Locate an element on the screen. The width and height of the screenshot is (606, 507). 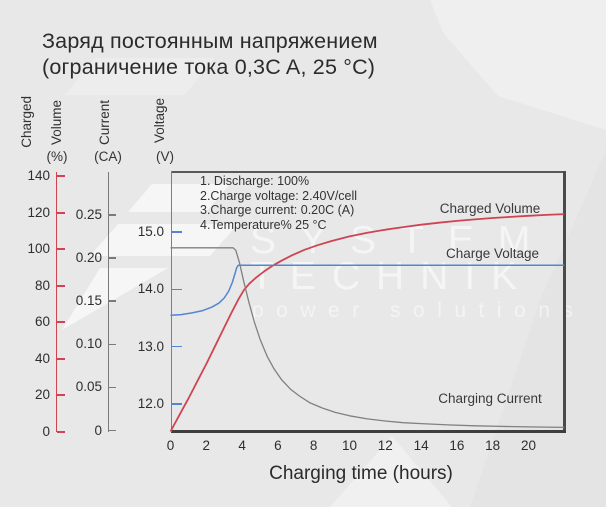
plot-border-right is located at coordinates (564, 301).